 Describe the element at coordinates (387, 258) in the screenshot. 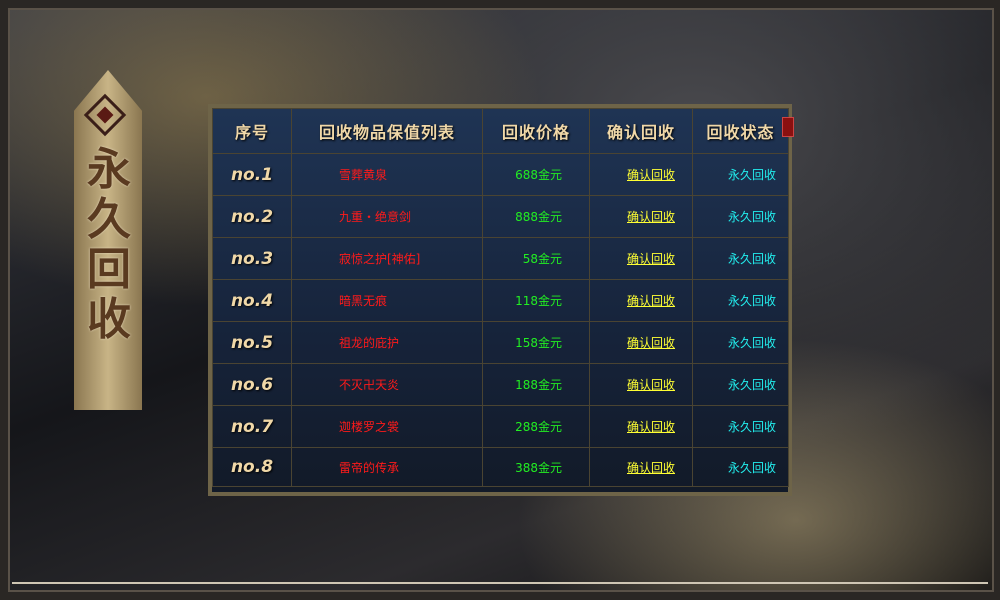

I see `item-name: 寂惊之护[神佑]` at that location.